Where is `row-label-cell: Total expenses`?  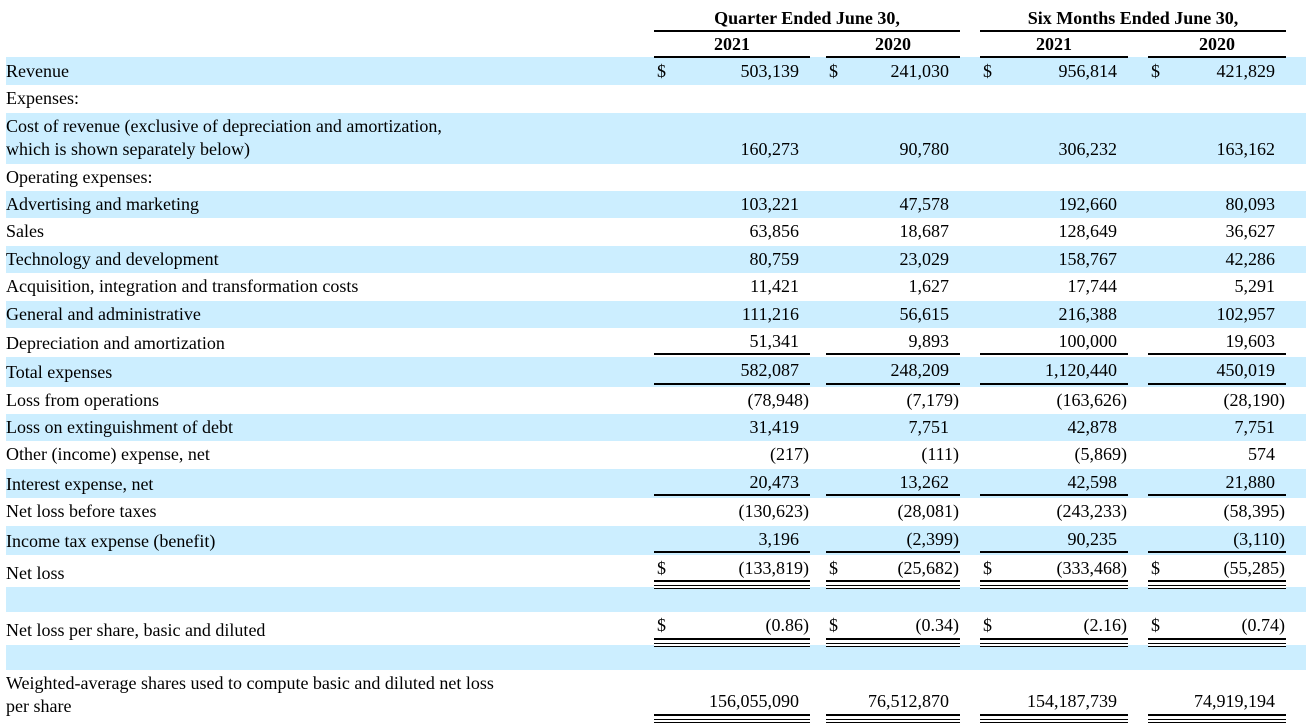
row-label-cell: Total expenses is located at coordinates (330, 371).